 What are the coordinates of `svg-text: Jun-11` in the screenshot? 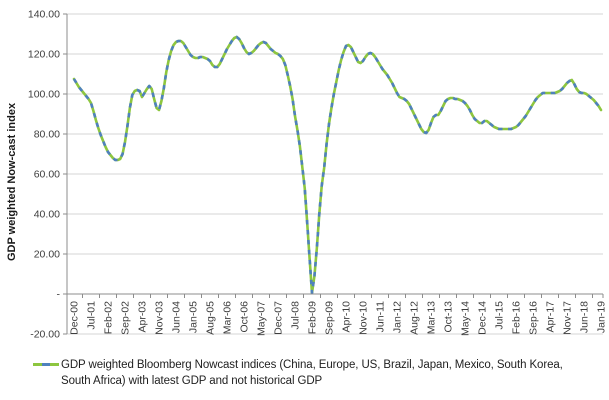 It's located at (381, 316).